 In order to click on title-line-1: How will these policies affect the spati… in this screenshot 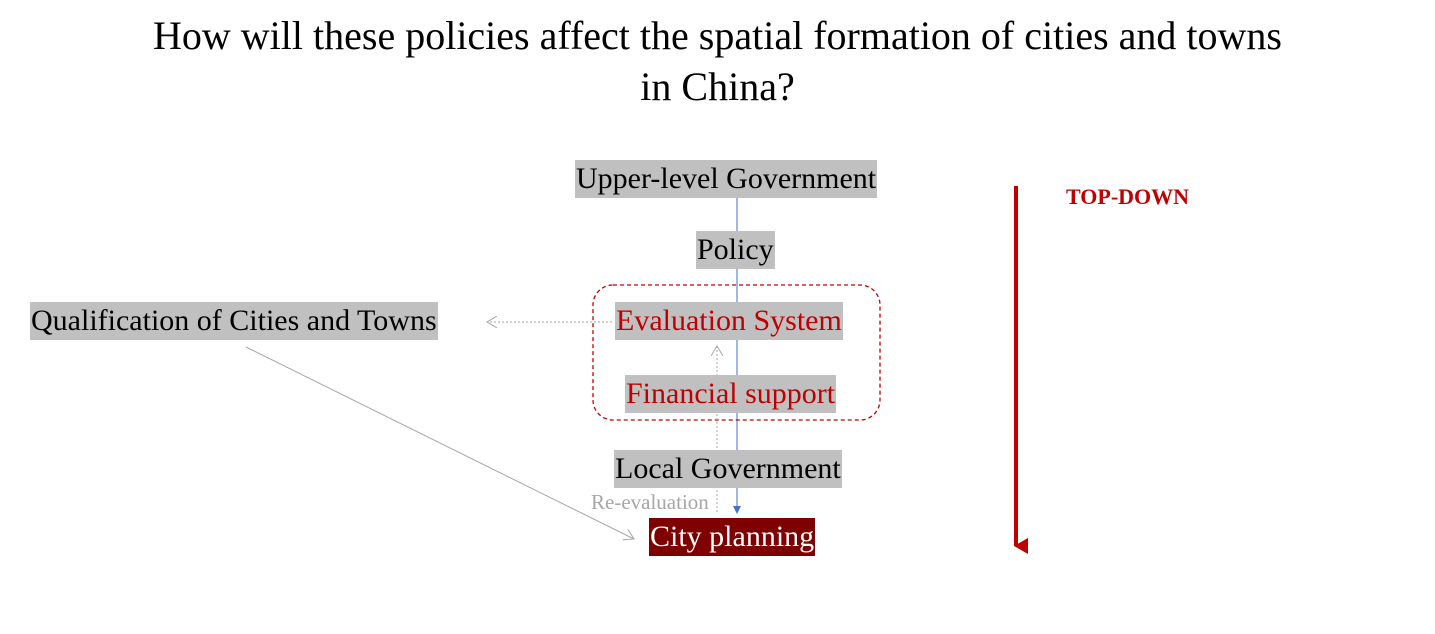, I will do `click(717, 35)`.